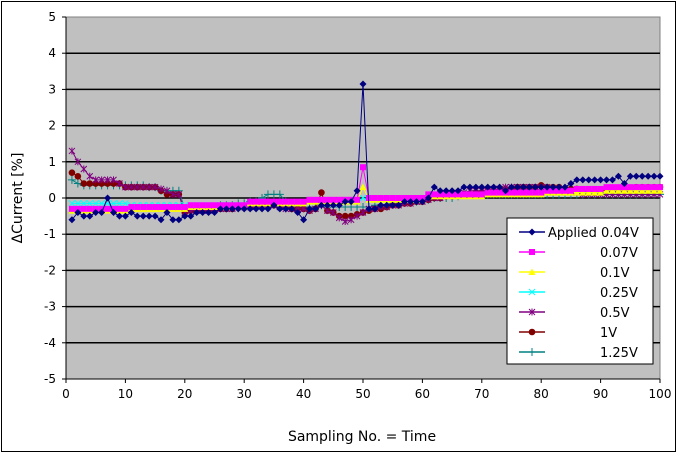  What do you see at coordinates (660, 394) in the screenshot?
I see `x-tick-label: 100` at bounding box center [660, 394].